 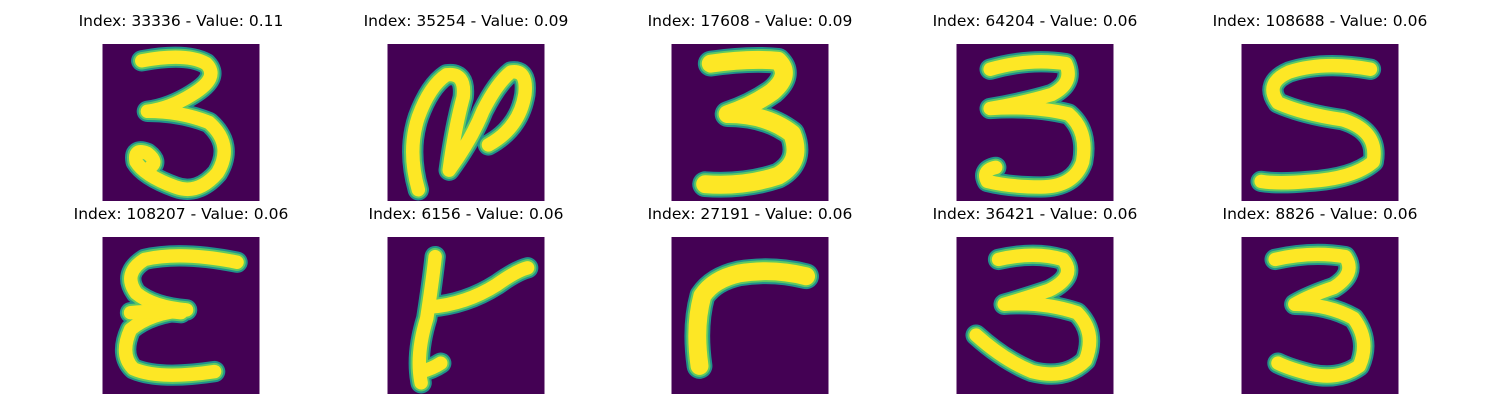 I want to click on panel-title: Index: 6156 - Value: 0.06, so click(x=466, y=214).